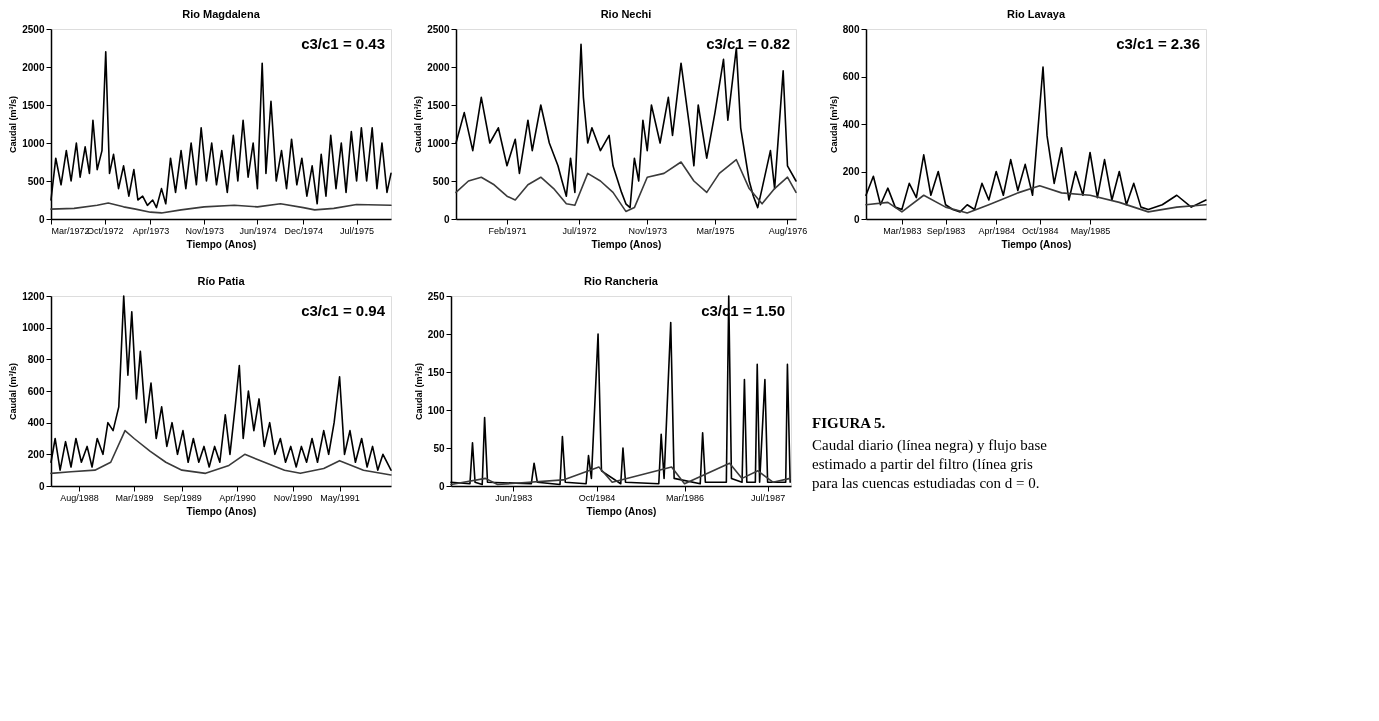  What do you see at coordinates (357, 230) in the screenshot?
I see `x-tick-label: Jul/1975` at bounding box center [357, 230].